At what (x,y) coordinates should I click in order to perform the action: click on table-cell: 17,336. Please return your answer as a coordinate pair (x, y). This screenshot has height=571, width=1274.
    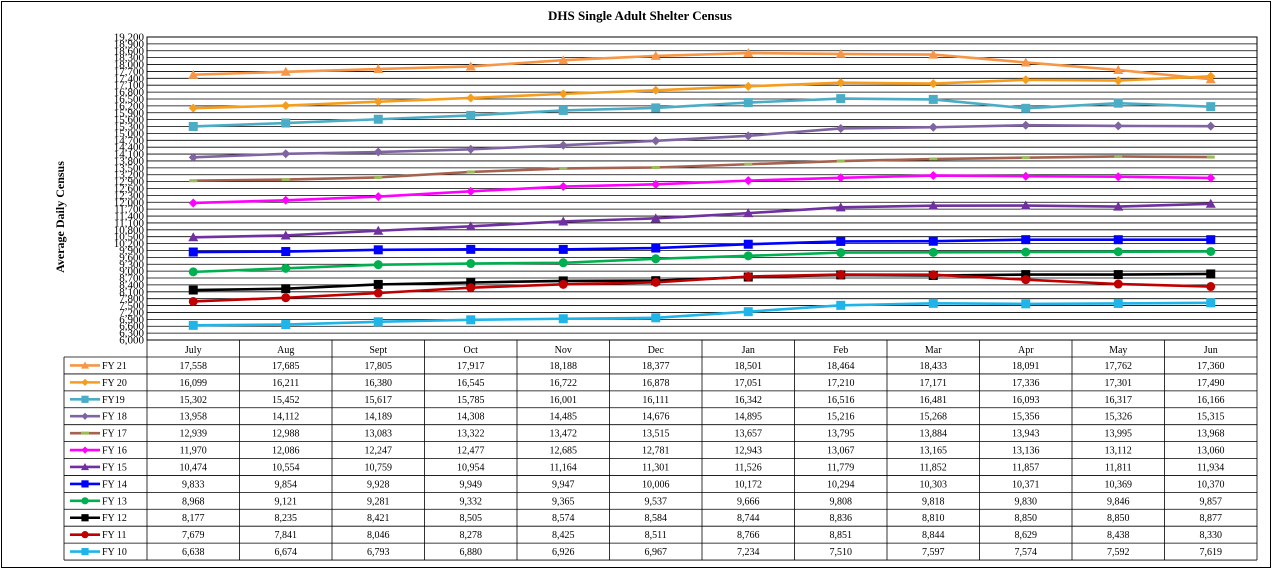
    Looking at the image, I should click on (1026, 383).